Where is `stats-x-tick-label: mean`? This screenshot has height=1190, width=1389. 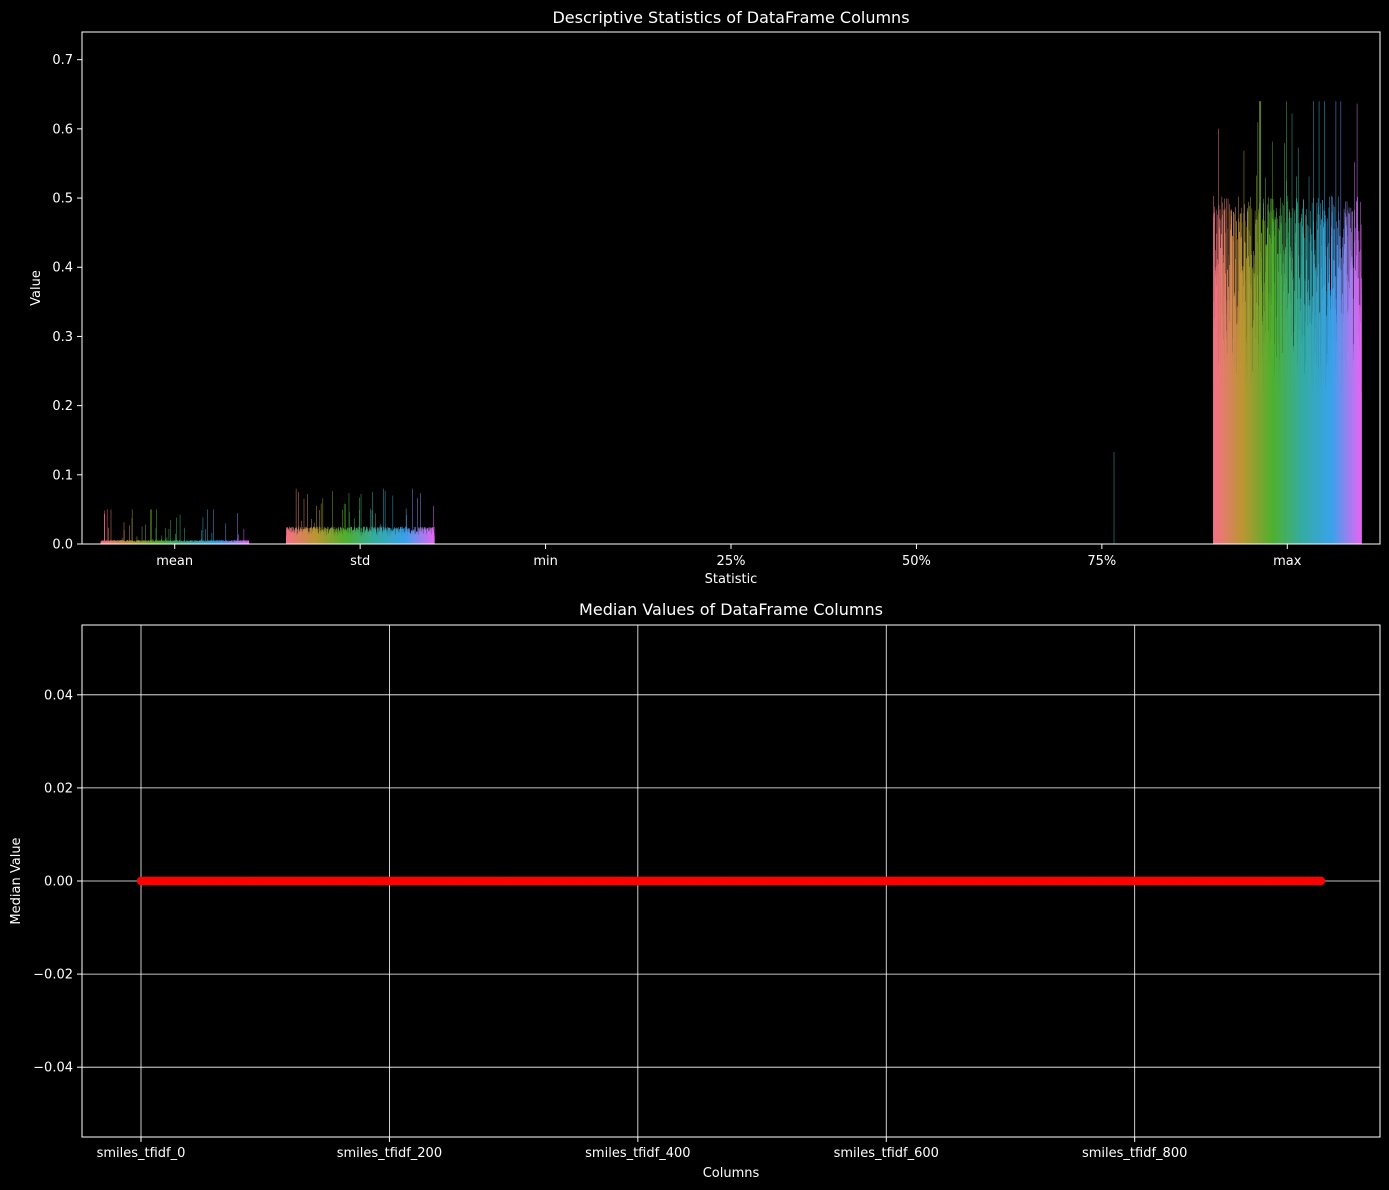
stats-x-tick-label: mean is located at coordinates (174, 561).